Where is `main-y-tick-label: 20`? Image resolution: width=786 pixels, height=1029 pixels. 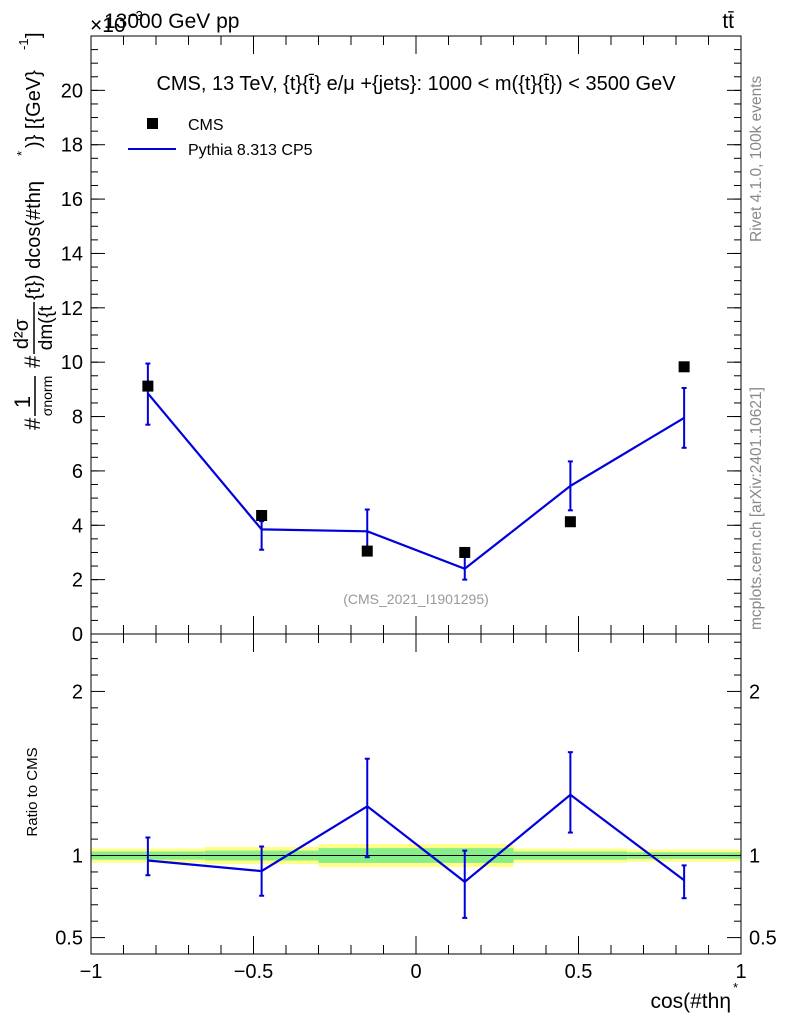
main-y-tick-label: 20 is located at coordinates (72, 91).